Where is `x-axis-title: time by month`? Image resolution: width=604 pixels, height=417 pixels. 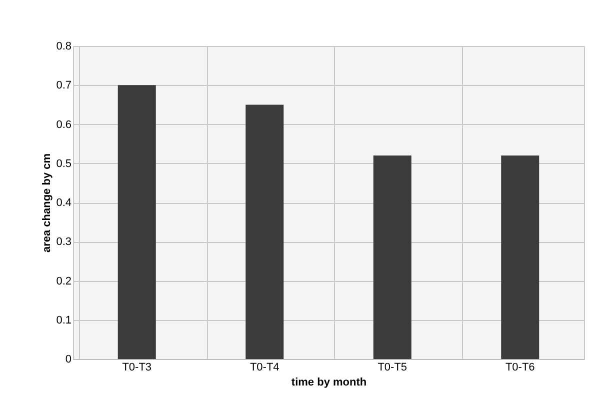 x-axis-title: time by month is located at coordinates (329, 382).